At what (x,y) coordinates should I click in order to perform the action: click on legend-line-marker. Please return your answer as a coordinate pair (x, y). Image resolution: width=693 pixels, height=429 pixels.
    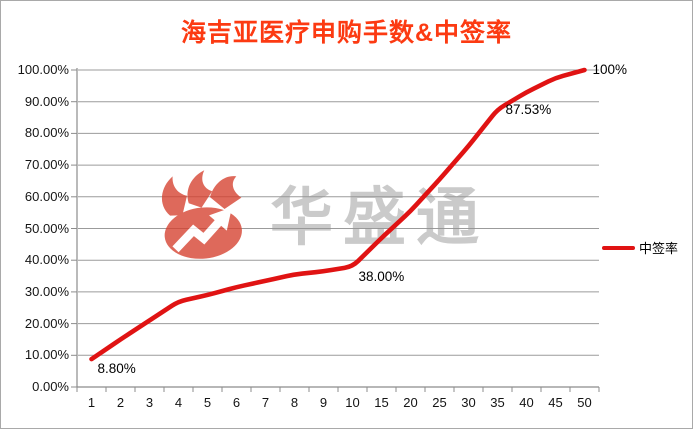
    Looking at the image, I should click on (618, 247).